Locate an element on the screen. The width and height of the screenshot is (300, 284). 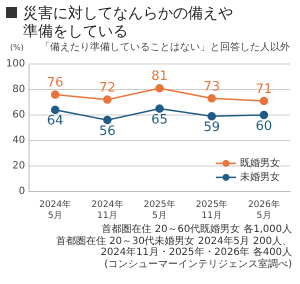
text: 首都圏在住 20～60代既婚男女 各1,000人 is located at coordinates (196, 230).